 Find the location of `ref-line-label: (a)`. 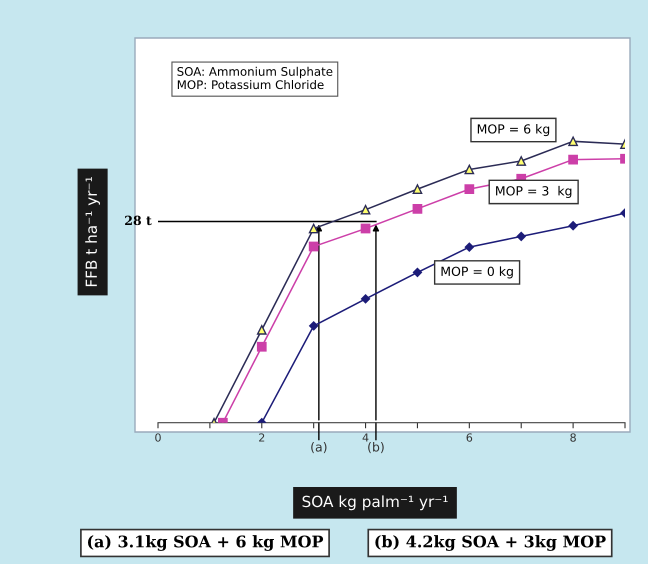

ref-line-label: (a) is located at coordinates (318, 448).